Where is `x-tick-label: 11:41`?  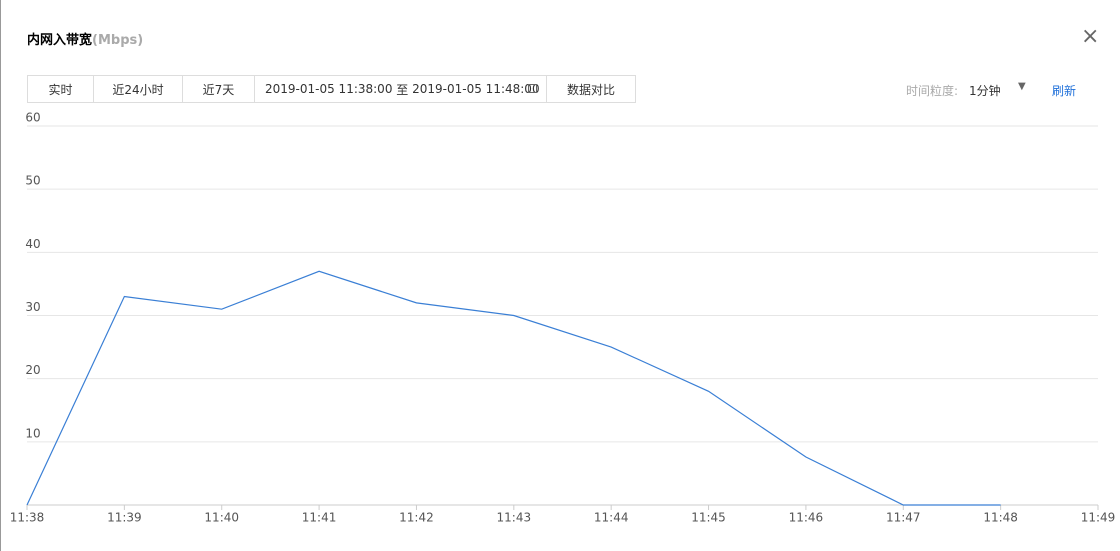 x-tick-label: 11:41 is located at coordinates (319, 518).